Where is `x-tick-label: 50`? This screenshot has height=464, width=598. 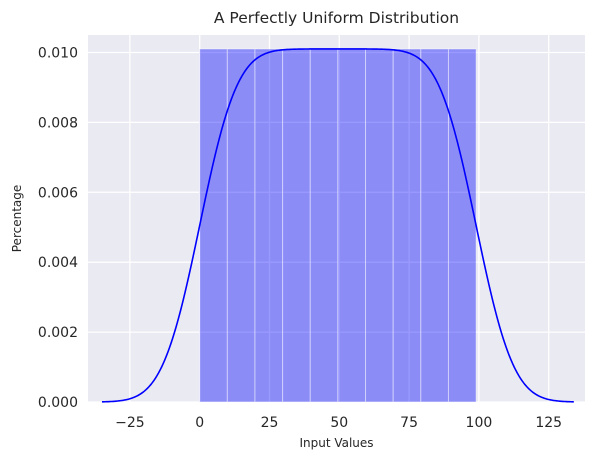 x-tick-label: 50 is located at coordinates (339, 423).